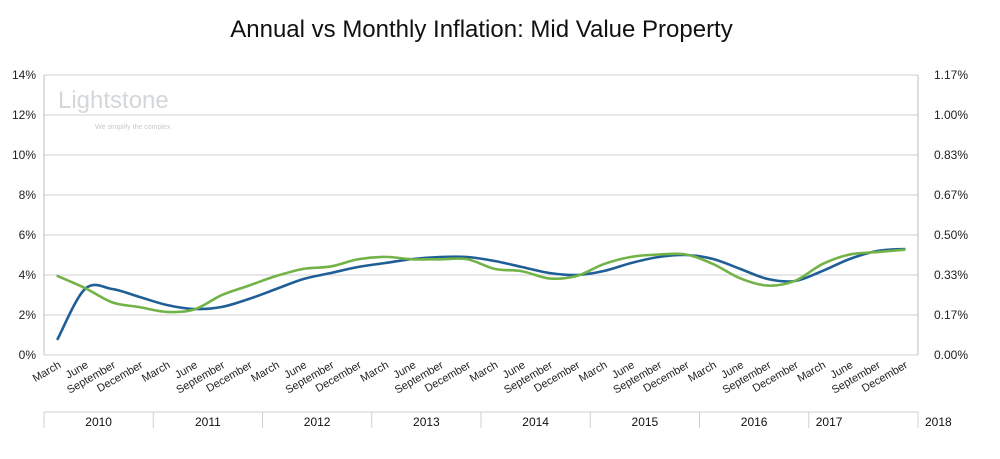 This screenshot has height=459, width=1000. What do you see at coordinates (951, 235) in the screenshot?
I see `right-tick-label: 0.50%` at bounding box center [951, 235].